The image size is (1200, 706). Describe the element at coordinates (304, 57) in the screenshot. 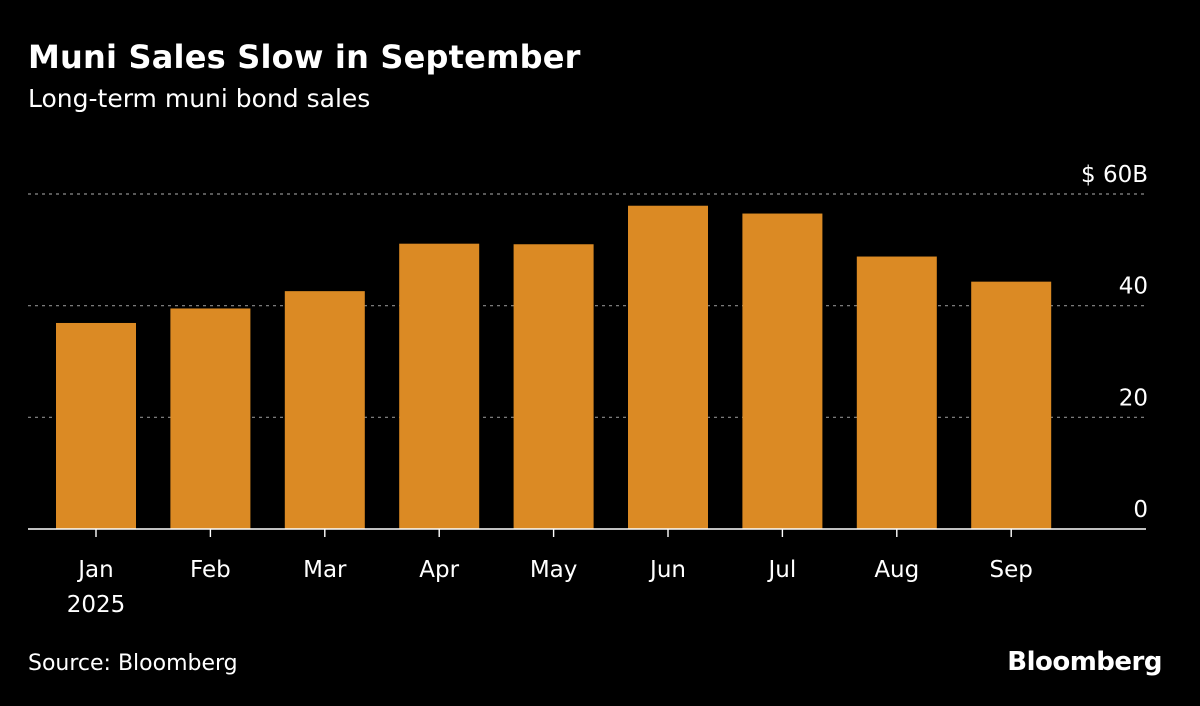

I see `chart-title: Muni Sales Slow in September` at that location.